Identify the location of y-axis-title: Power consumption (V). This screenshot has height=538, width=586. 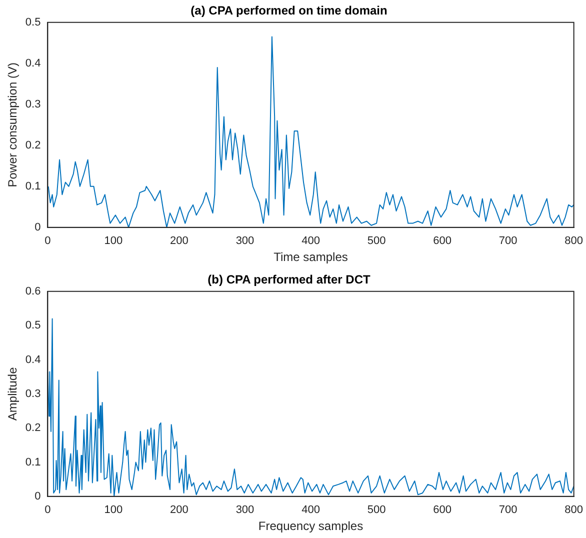
(13, 125).